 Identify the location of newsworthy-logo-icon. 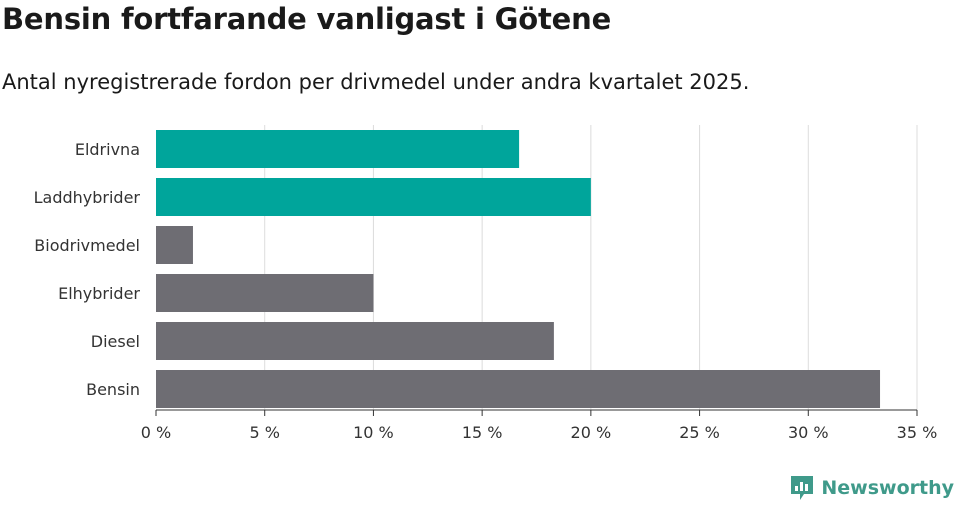
(802, 488).